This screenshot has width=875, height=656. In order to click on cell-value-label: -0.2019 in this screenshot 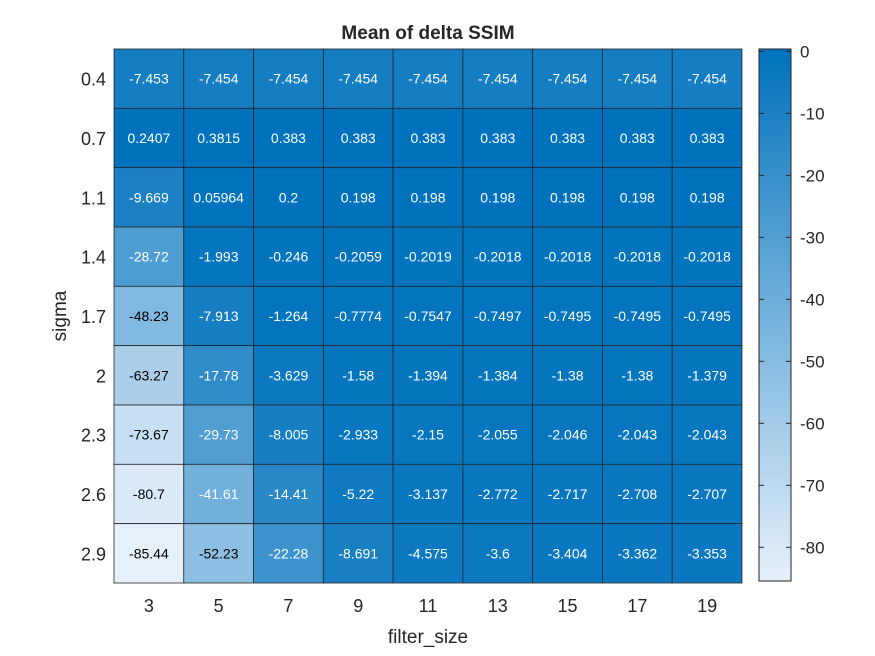, I will do `click(428, 257)`.